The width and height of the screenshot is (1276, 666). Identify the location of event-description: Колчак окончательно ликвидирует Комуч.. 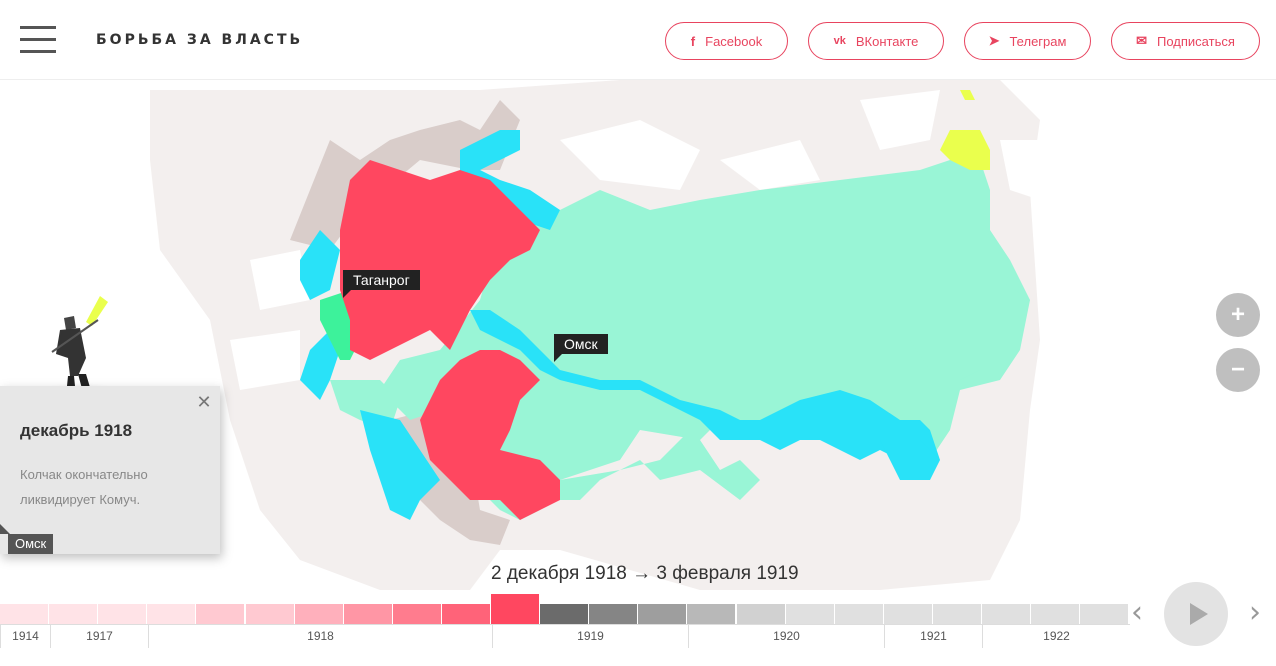
(84, 487).